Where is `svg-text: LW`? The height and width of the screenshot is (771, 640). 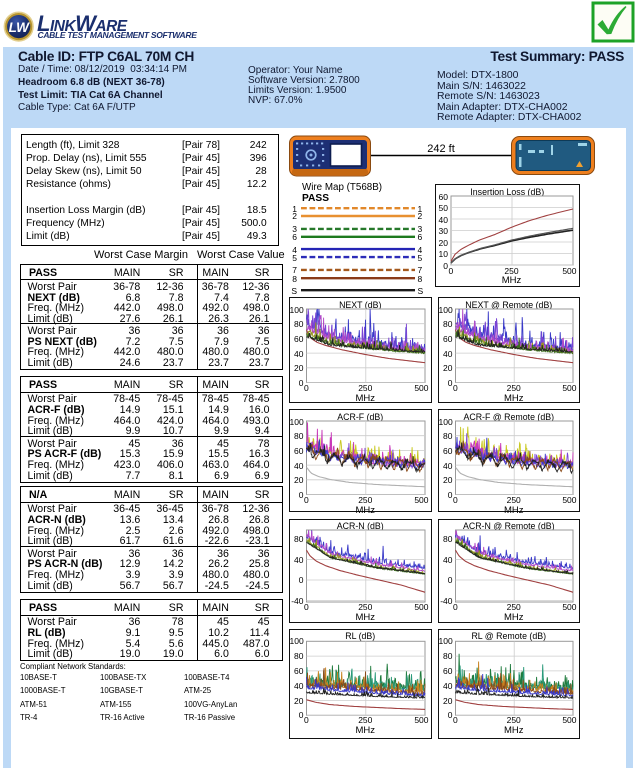 svg-text: LW is located at coordinates (20, 27).